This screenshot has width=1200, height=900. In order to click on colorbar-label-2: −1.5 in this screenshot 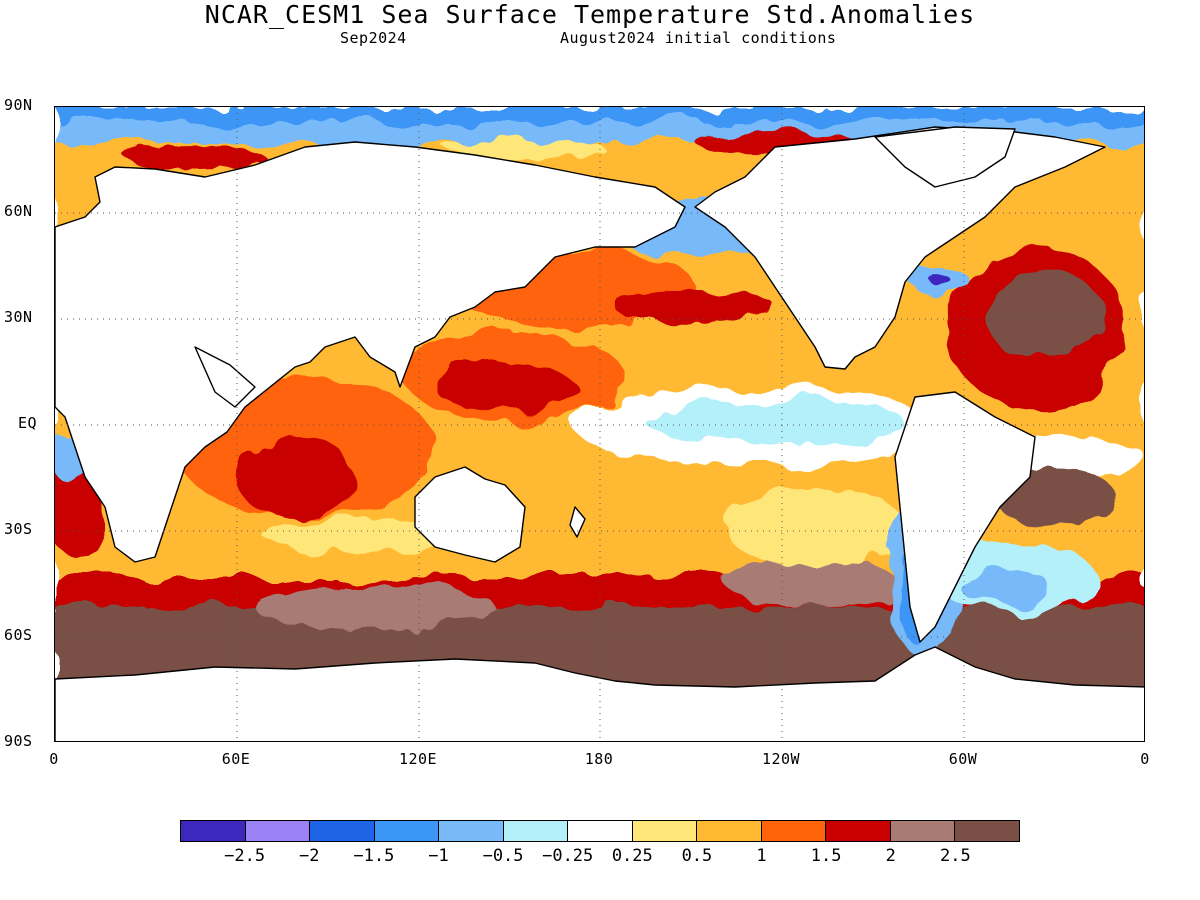, I will do `click(374, 856)`.